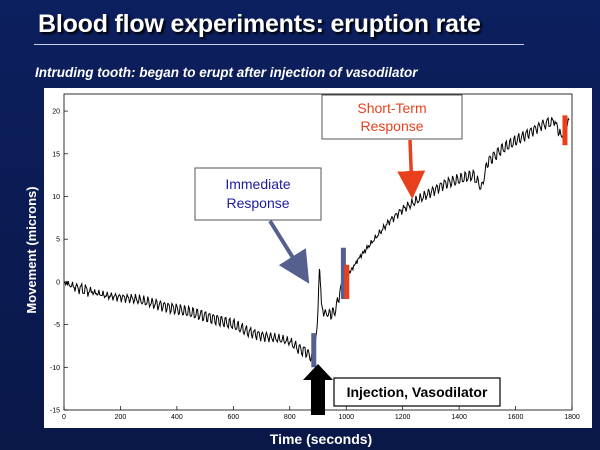 Image resolution: width=600 pixels, height=450 pixels. I want to click on y-tick-label: 0, so click(58, 282).